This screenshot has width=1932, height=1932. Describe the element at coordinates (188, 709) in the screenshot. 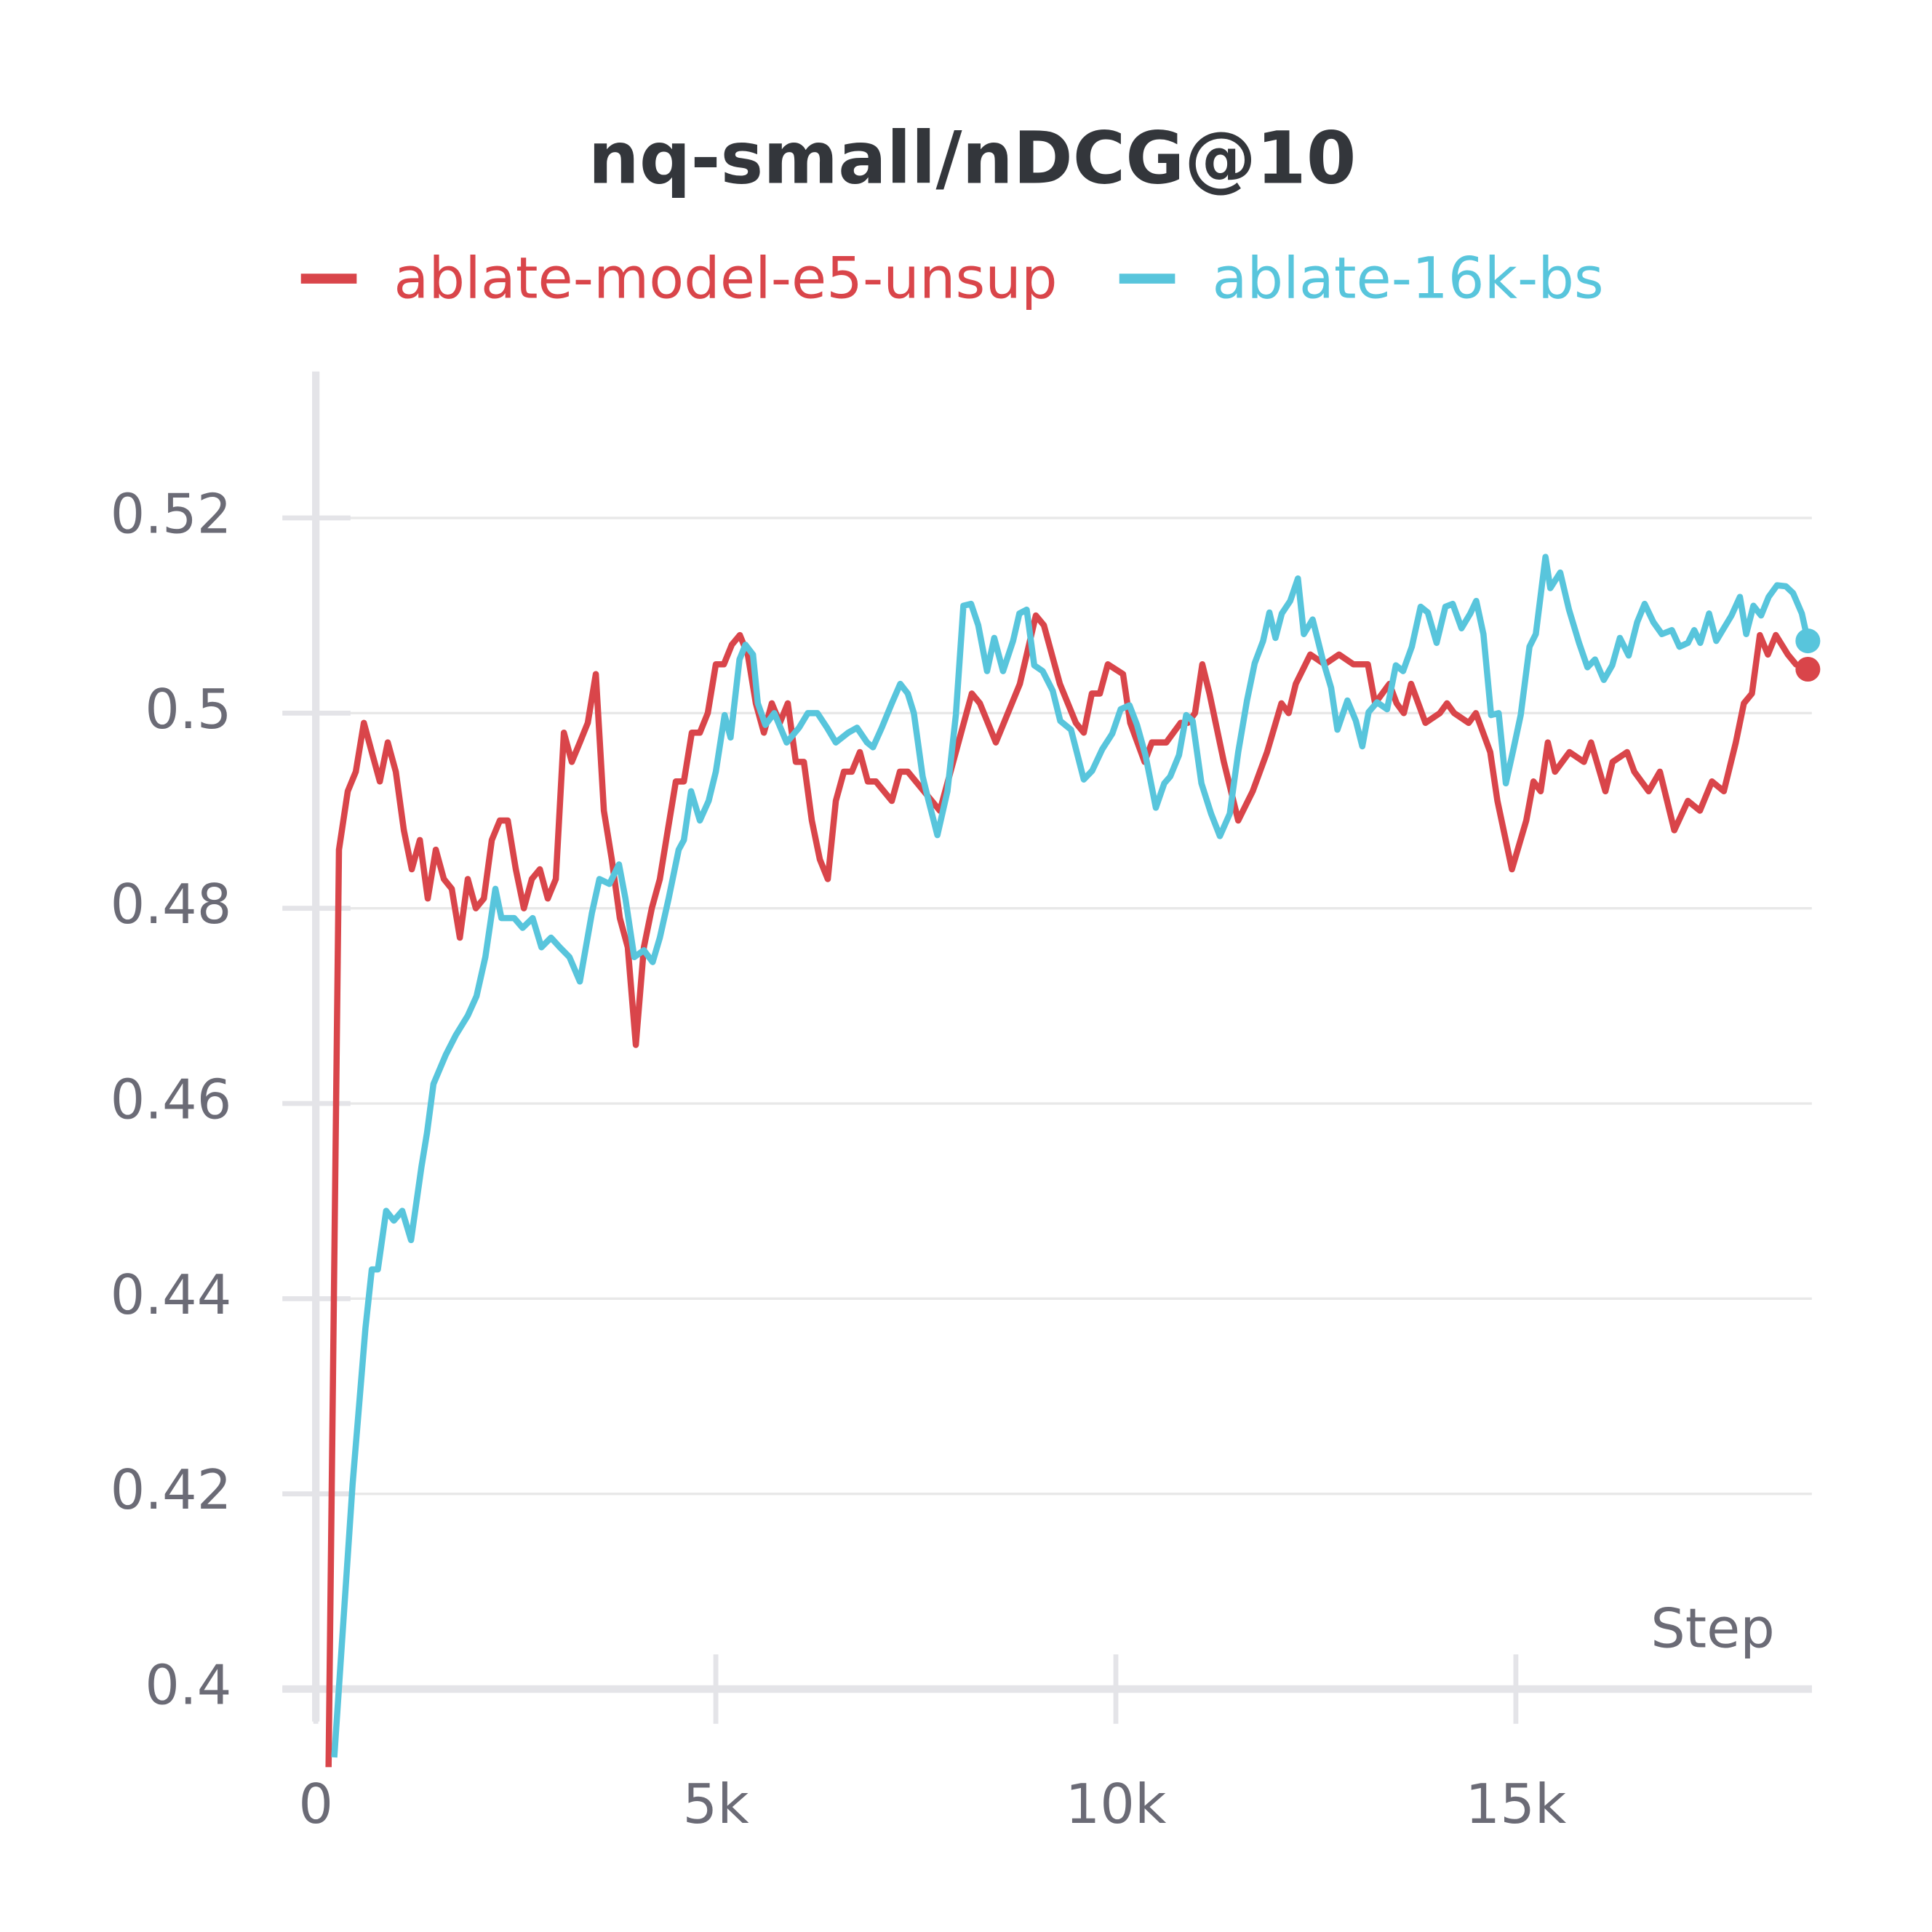

I see `y-tick-label: 0.5` at that location.